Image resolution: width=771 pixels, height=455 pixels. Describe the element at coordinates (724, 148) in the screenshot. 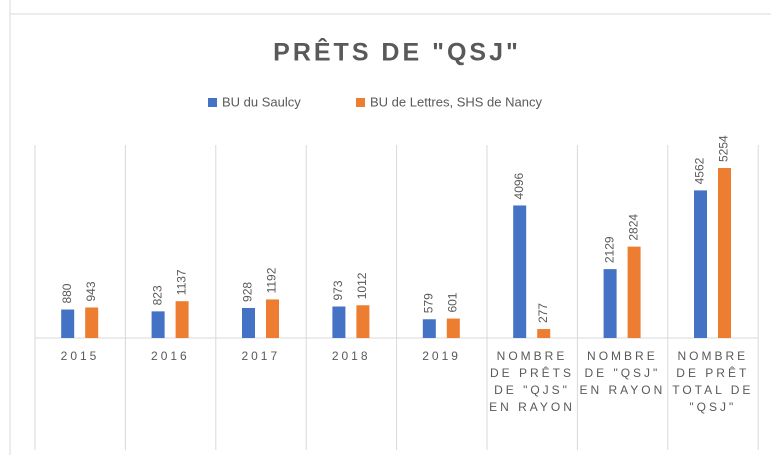

I see `data-label: 5254` at that location.